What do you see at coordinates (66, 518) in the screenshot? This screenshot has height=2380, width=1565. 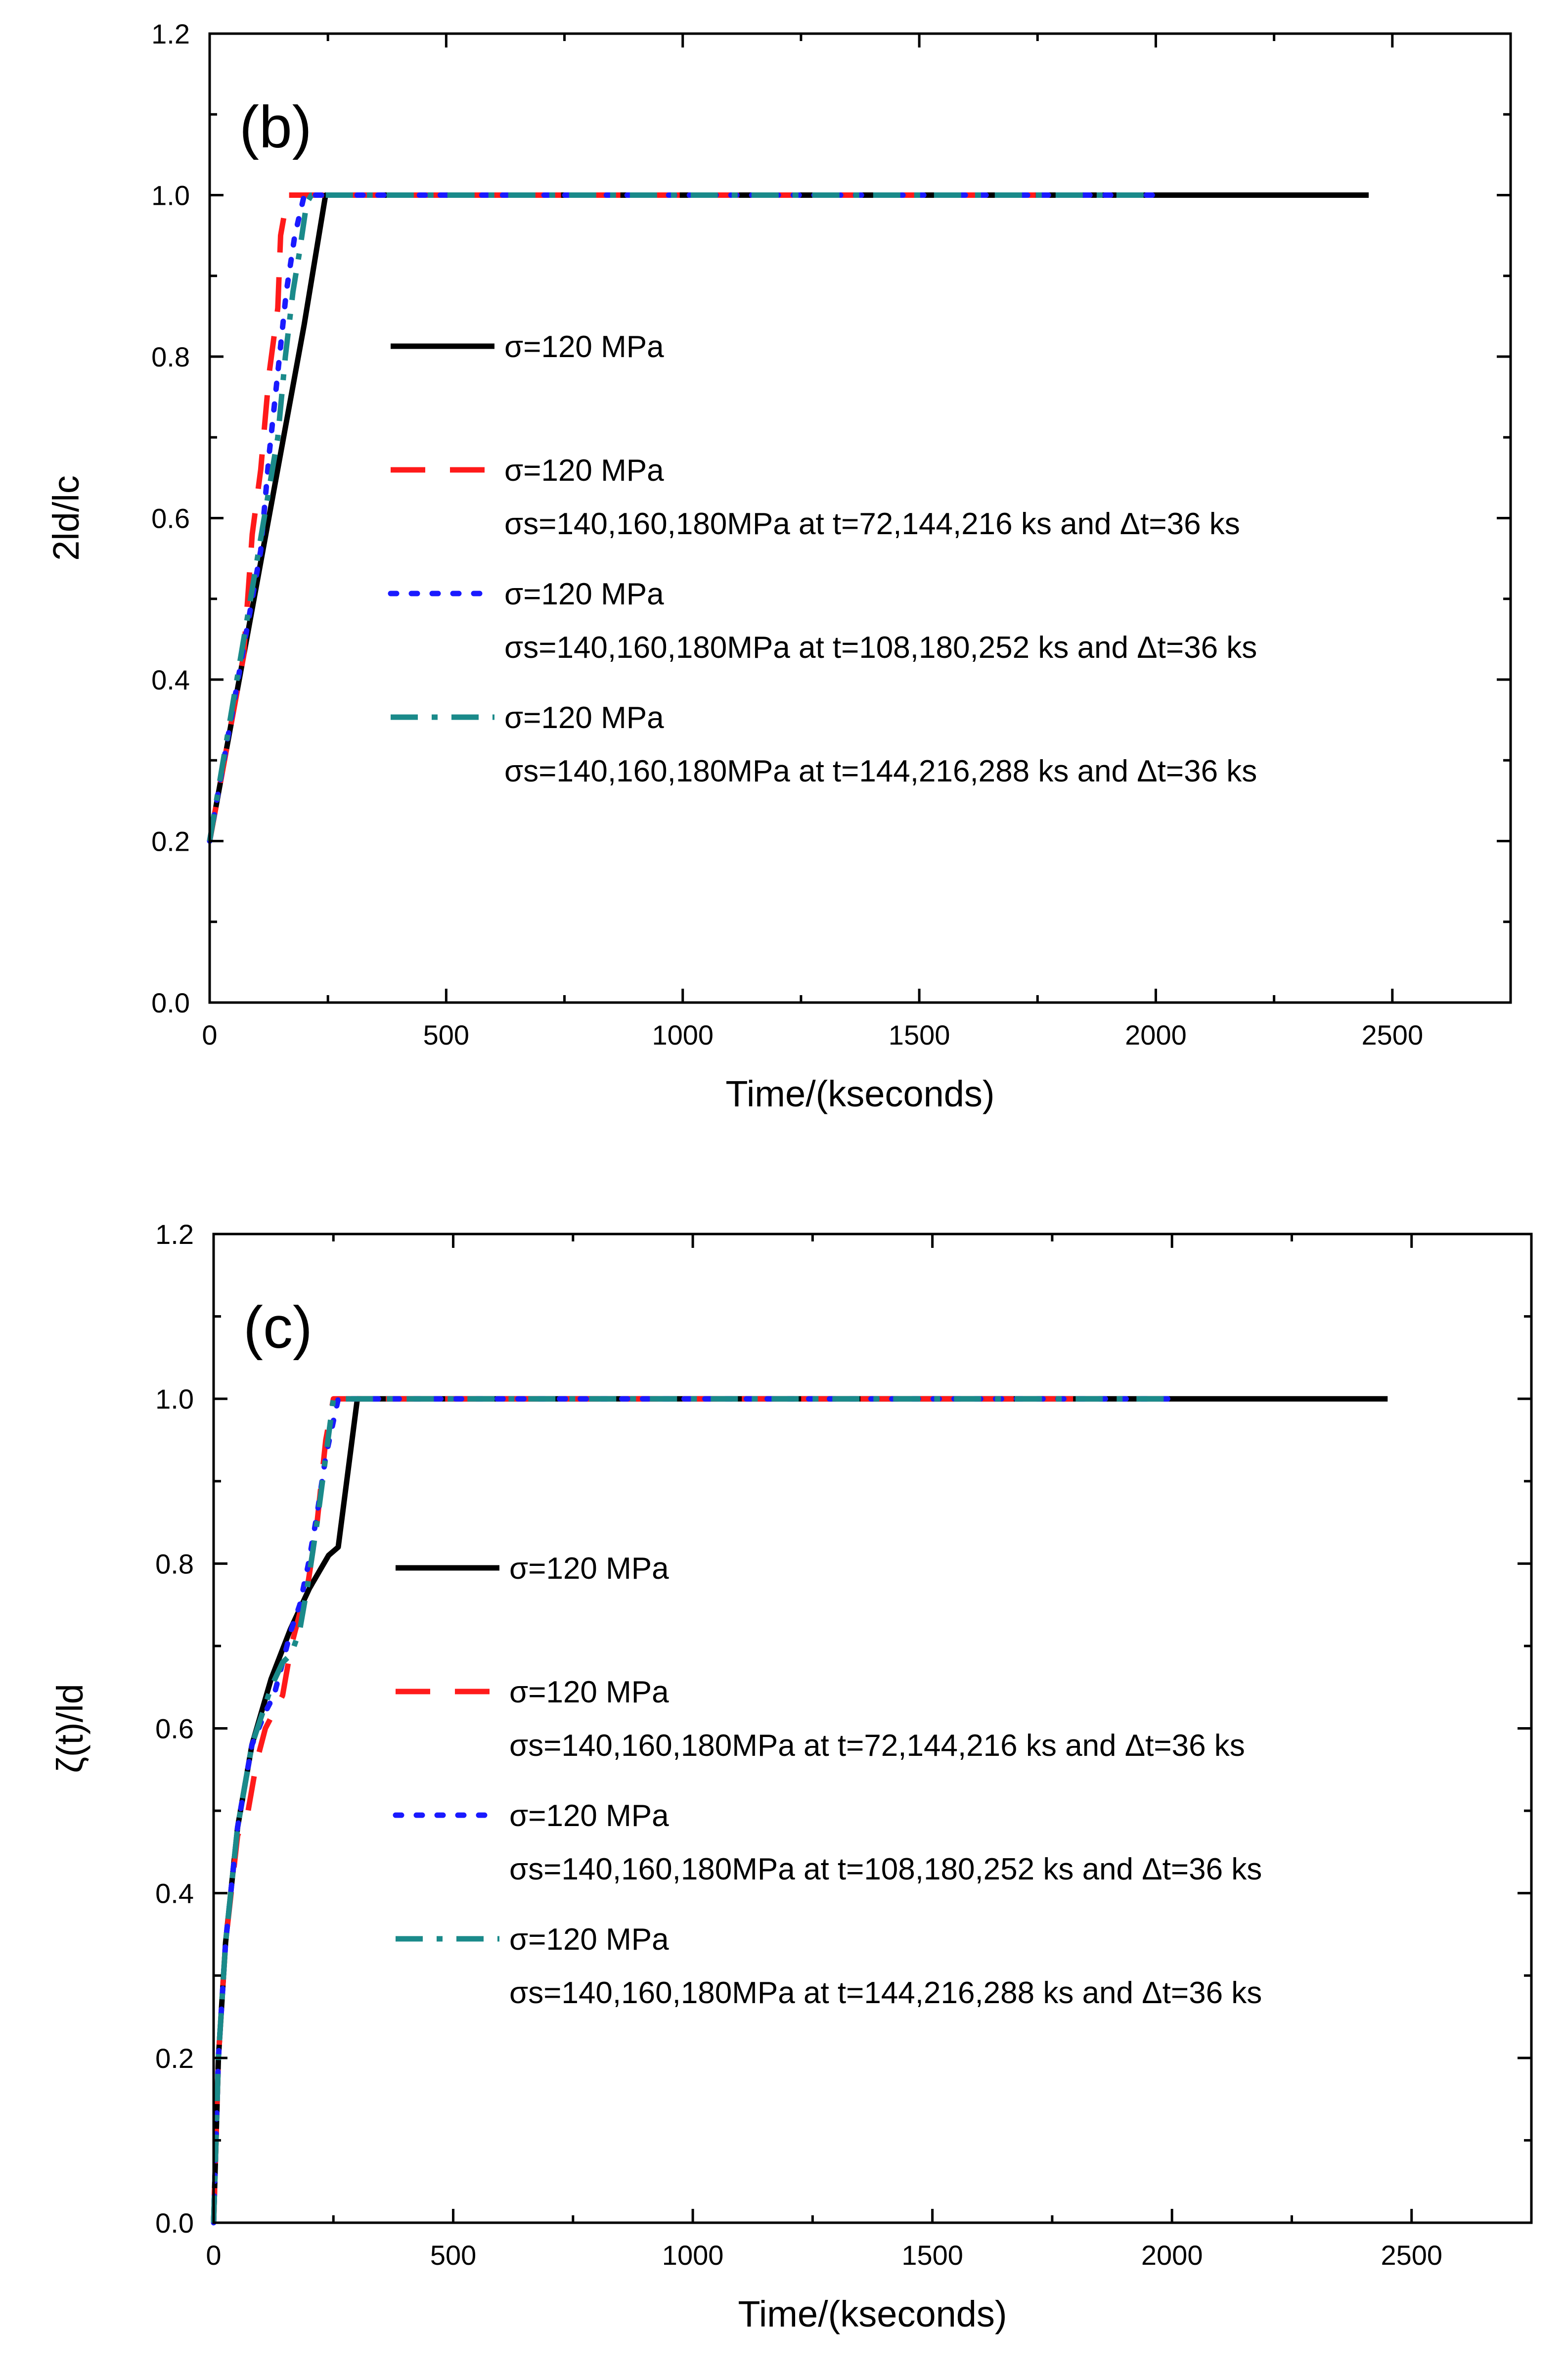 I see `y-axis-label: 2ld/lc` at bounding box center [66, 518].